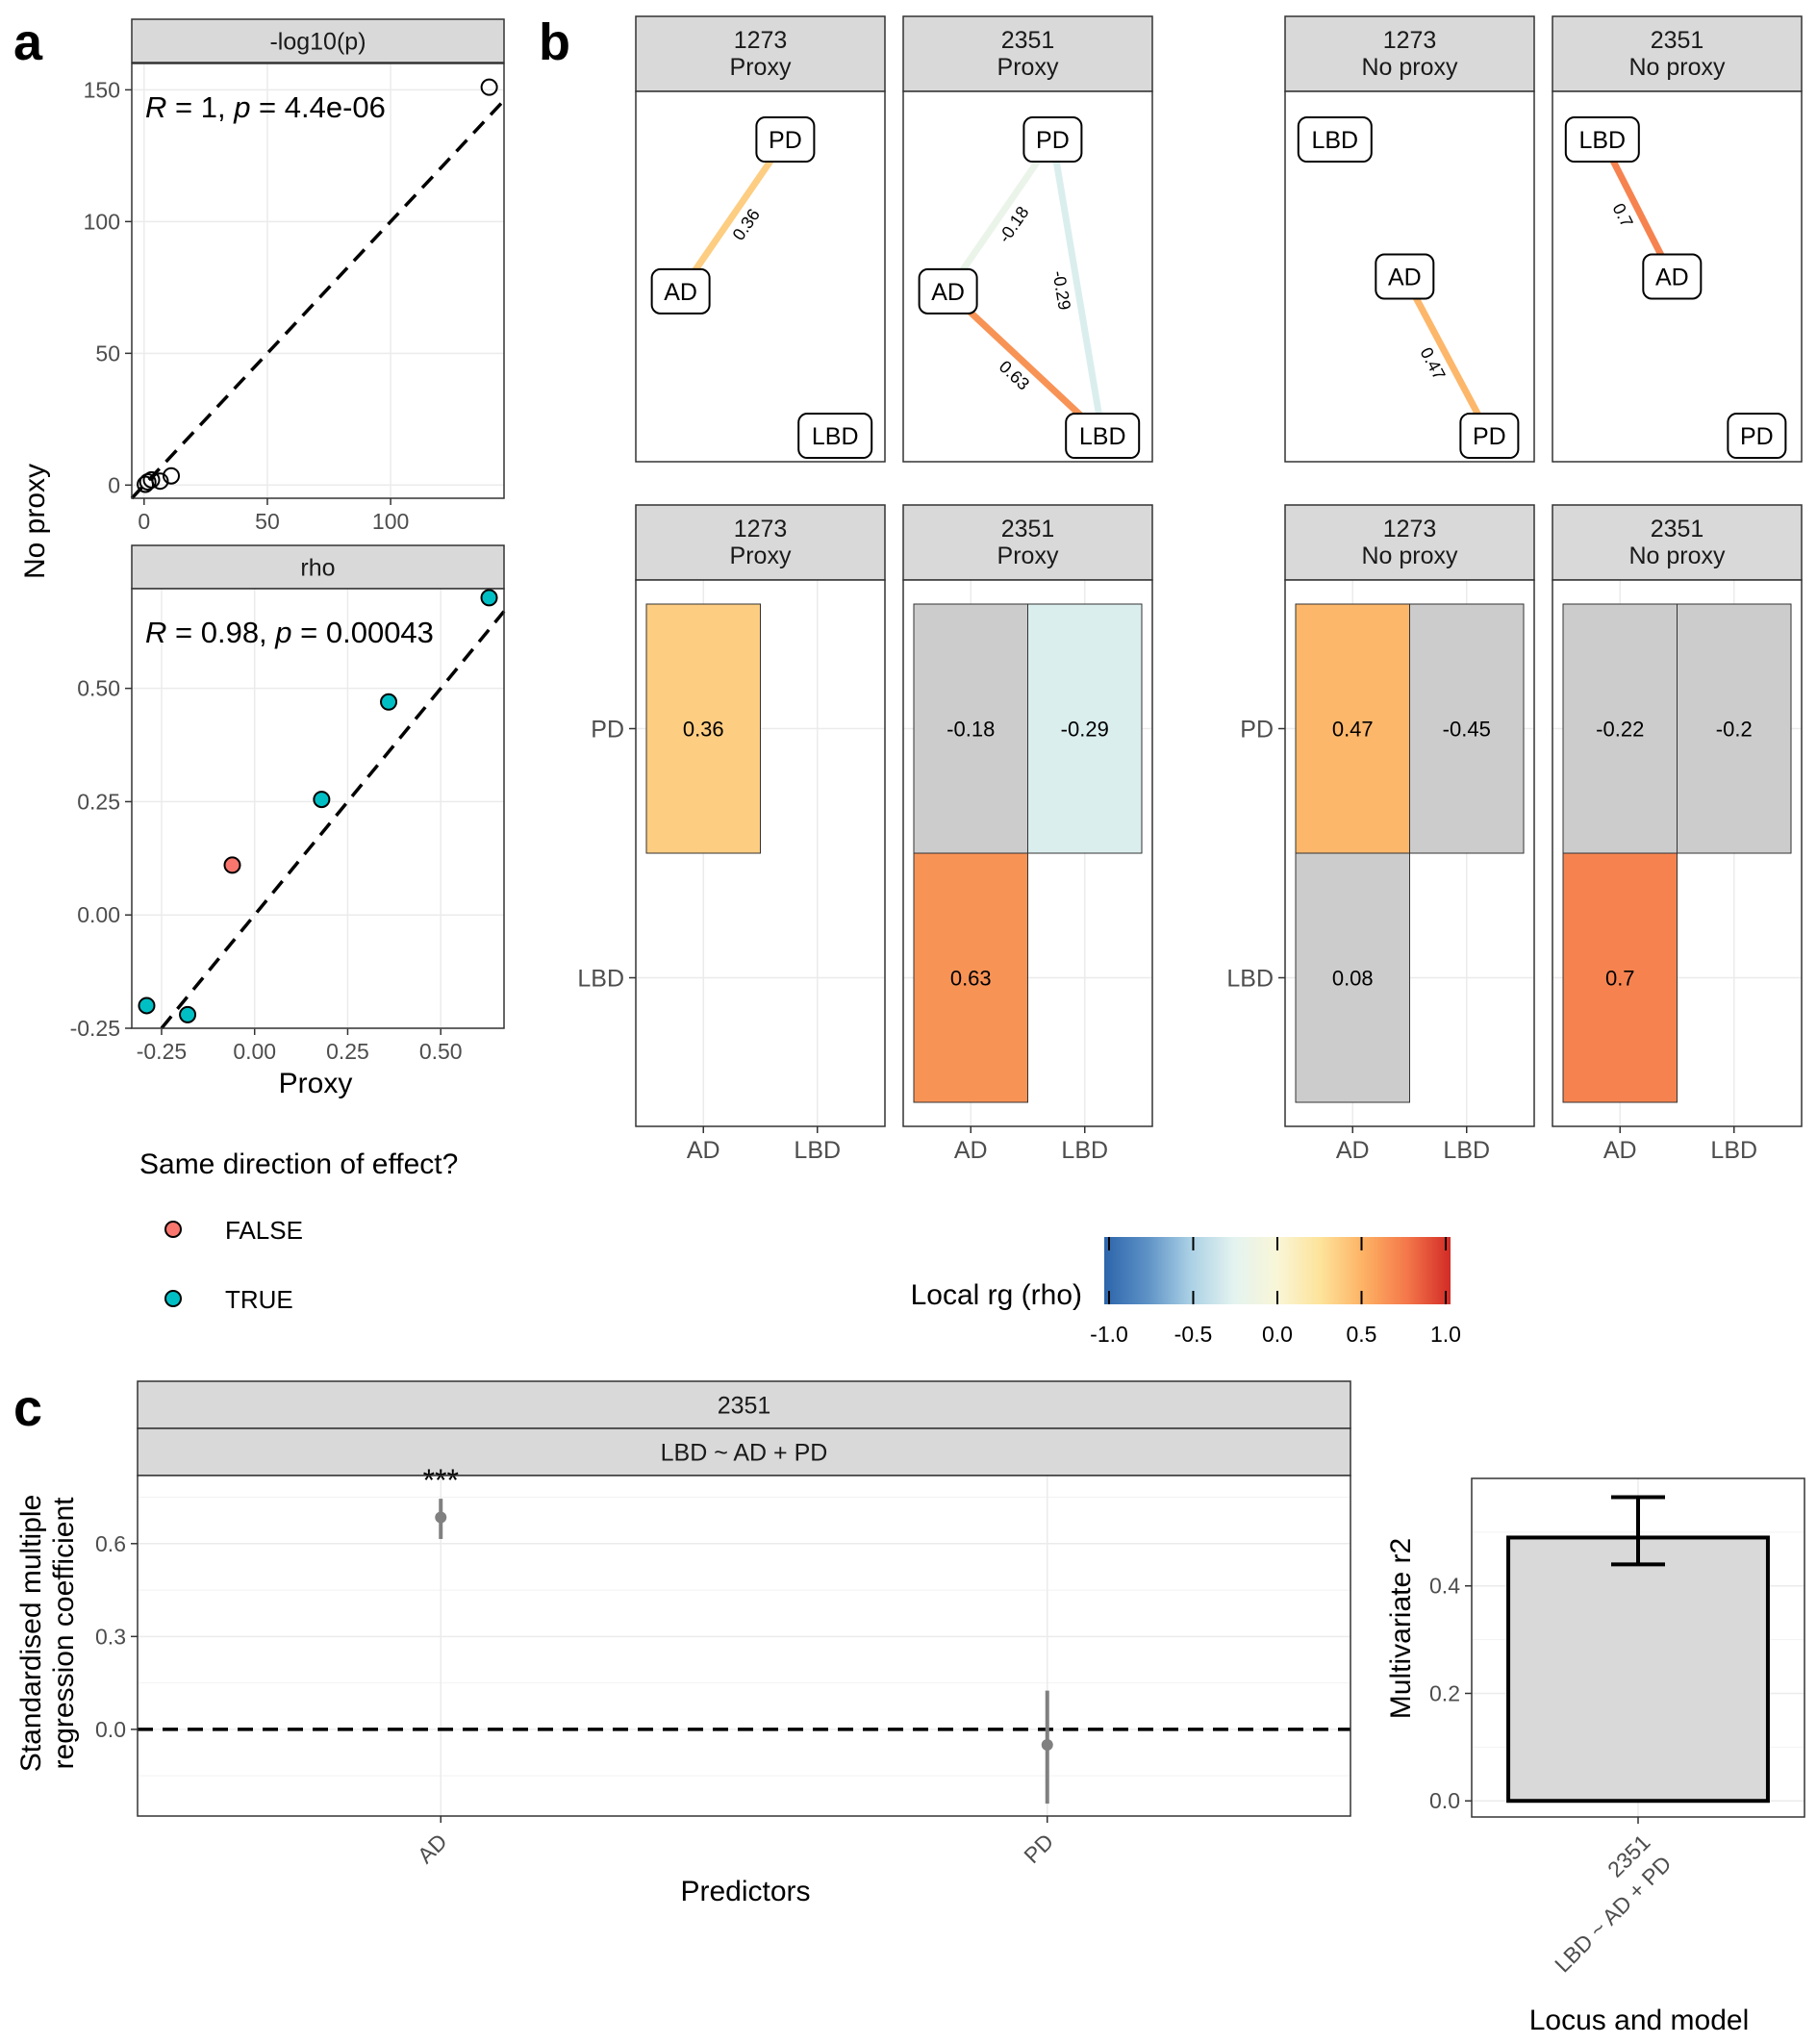 The width and height of the screenshot is (1817, 2044). Describe the element at coordinates (144, 521) in the screenshot. I see `x-tick-label: 0` at that location.